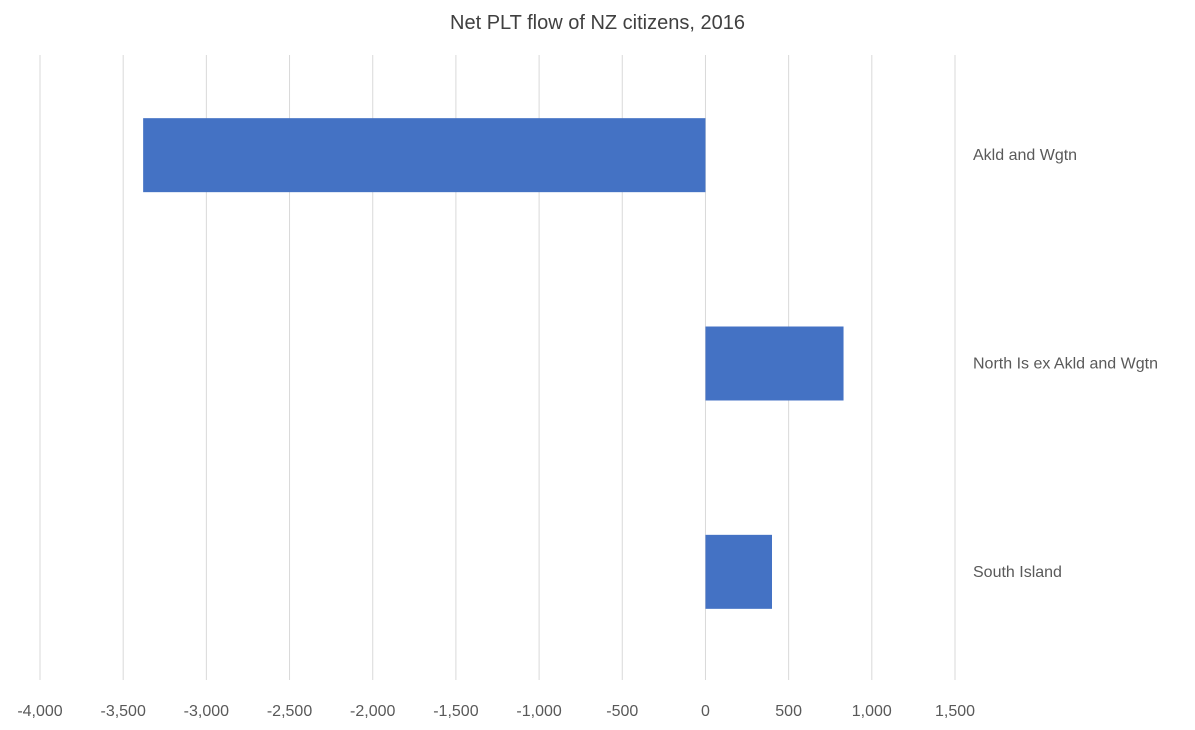 The height and width of the screenshot is (730, 1195). Describe the element at coordinates (872, 711) in the screenshot. I see `x-tick-label: 1,000` at that location.